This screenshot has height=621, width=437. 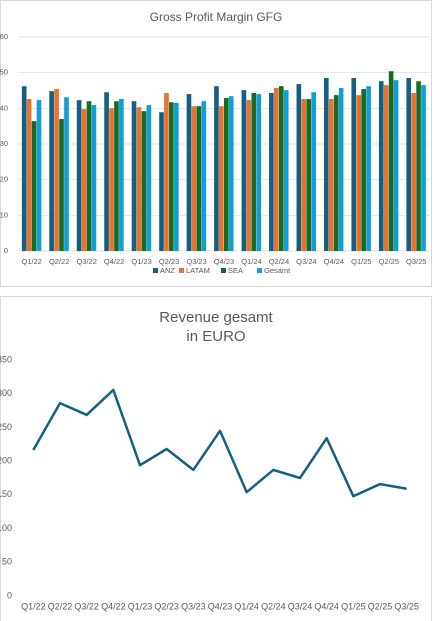 I want to click on y-tick-label: 50, so click(x=7, y=562).